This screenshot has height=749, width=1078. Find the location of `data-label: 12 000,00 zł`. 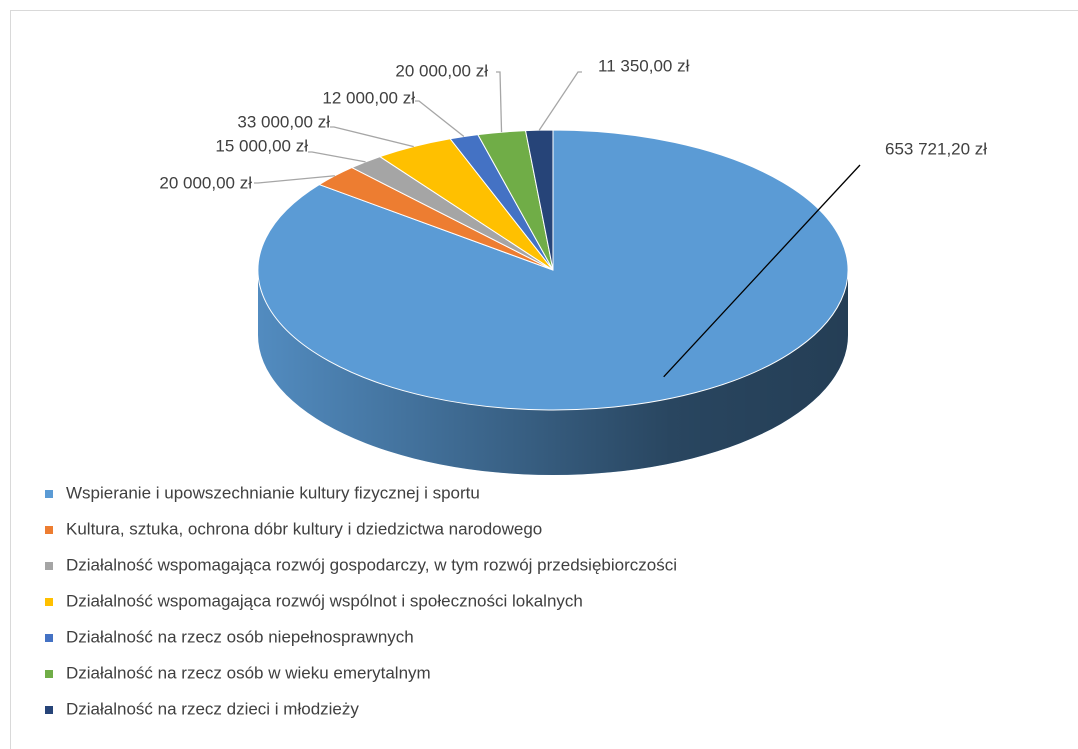

data-label: 12 000,00 zł is located at coordinates (368, 97).